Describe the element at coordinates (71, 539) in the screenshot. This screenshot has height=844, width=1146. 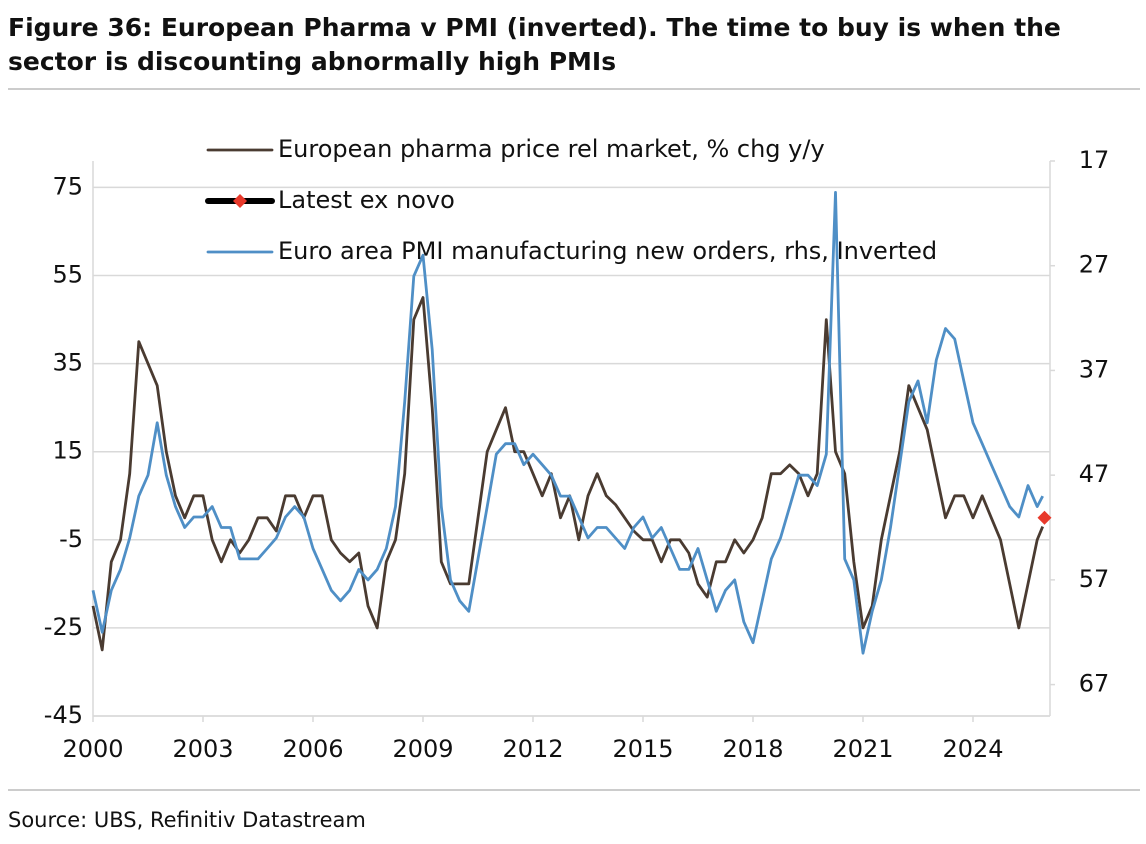
I see `y-tick-label: -5` at that location.